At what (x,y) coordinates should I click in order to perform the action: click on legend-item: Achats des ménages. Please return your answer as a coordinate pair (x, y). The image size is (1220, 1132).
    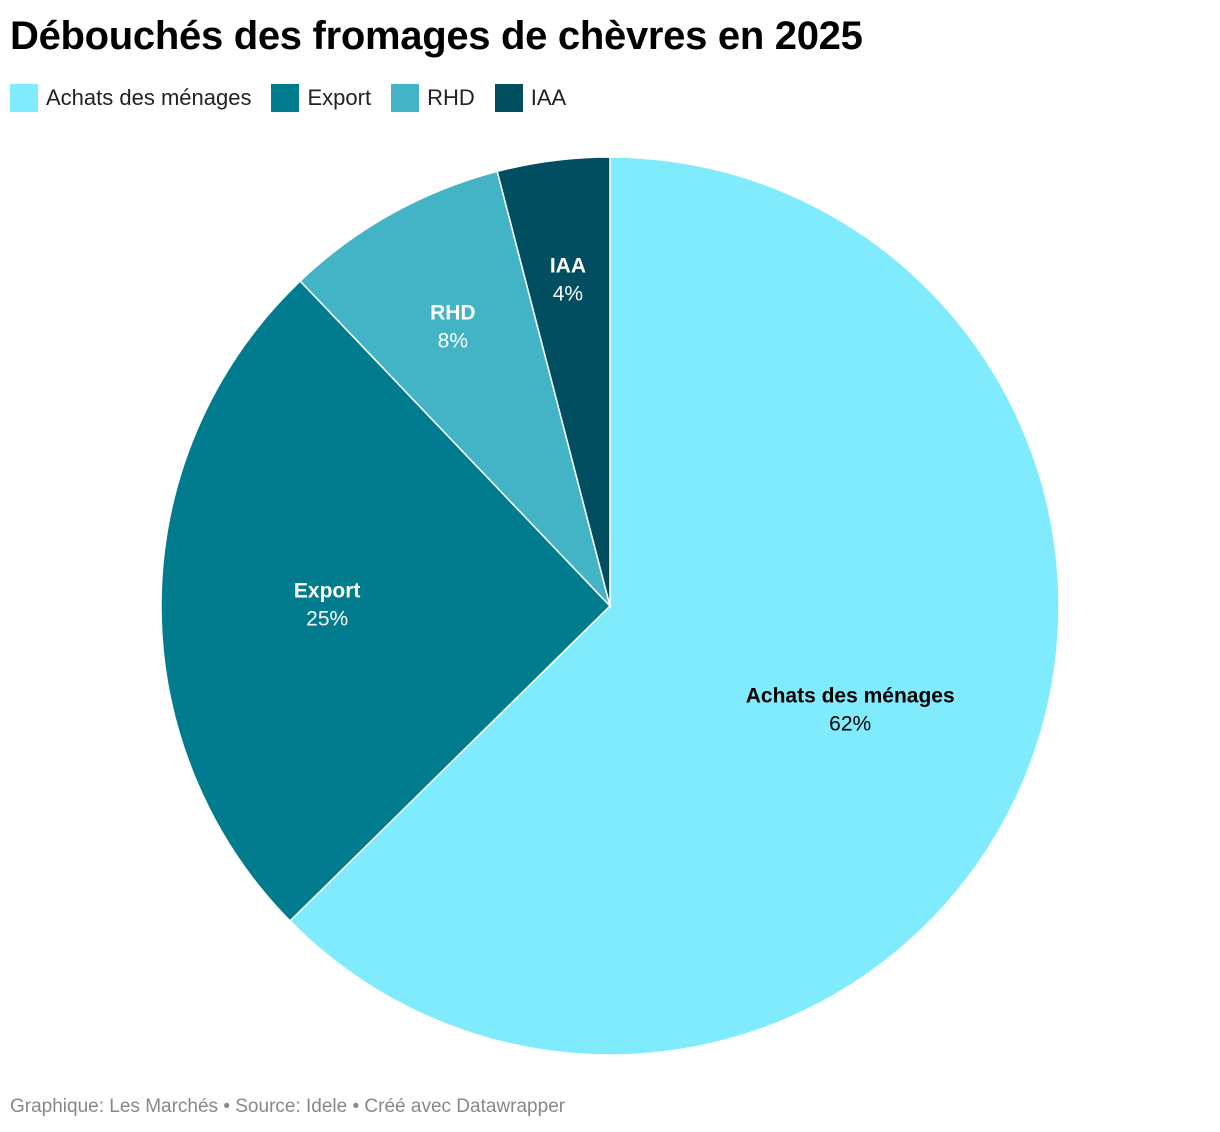
    Looking at the image, I should click on (130, 98).